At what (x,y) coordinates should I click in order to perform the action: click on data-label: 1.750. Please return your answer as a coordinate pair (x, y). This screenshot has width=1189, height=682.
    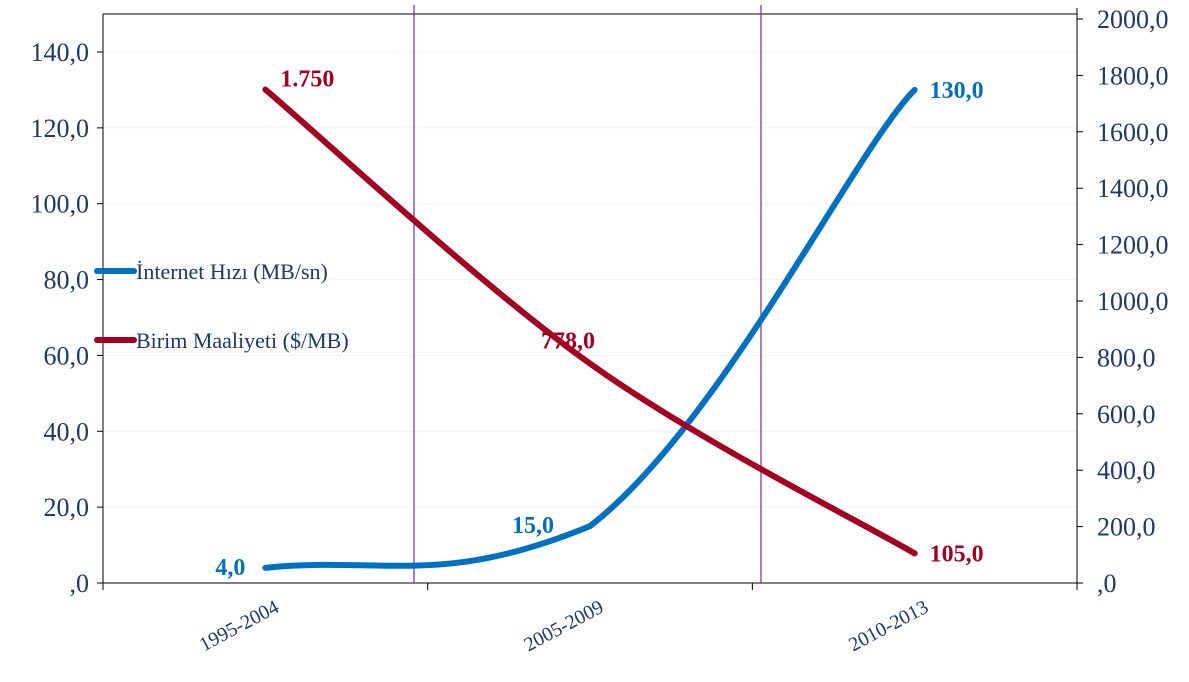
    Looking at the image, I should click on (307, 80).